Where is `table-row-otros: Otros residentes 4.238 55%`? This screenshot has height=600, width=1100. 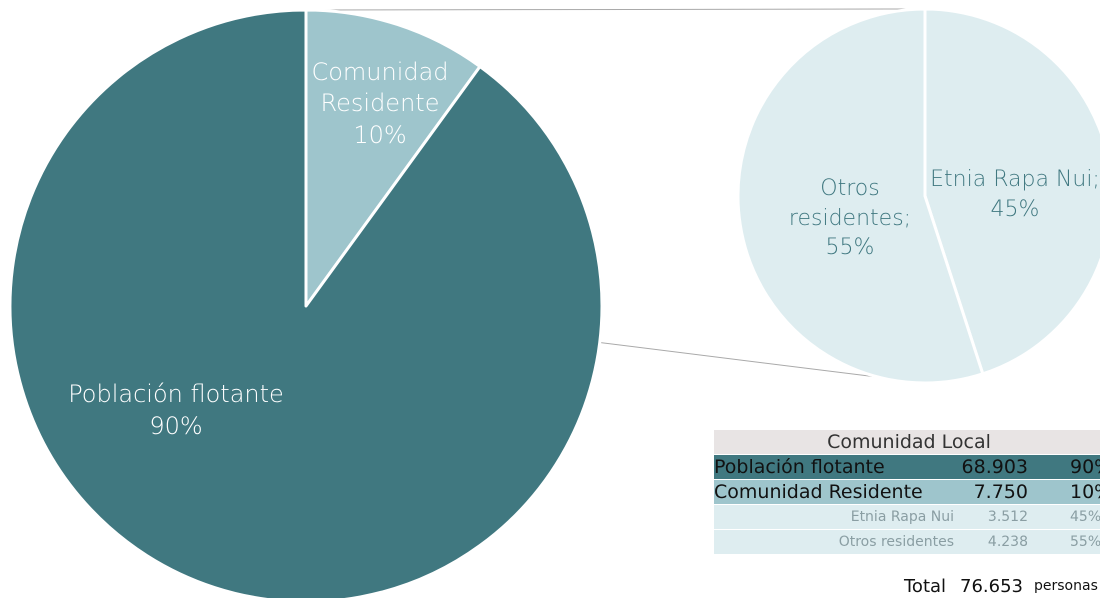
table-row-otros: Otros residentes 4.238 55% is located at coordinates (907, 542).